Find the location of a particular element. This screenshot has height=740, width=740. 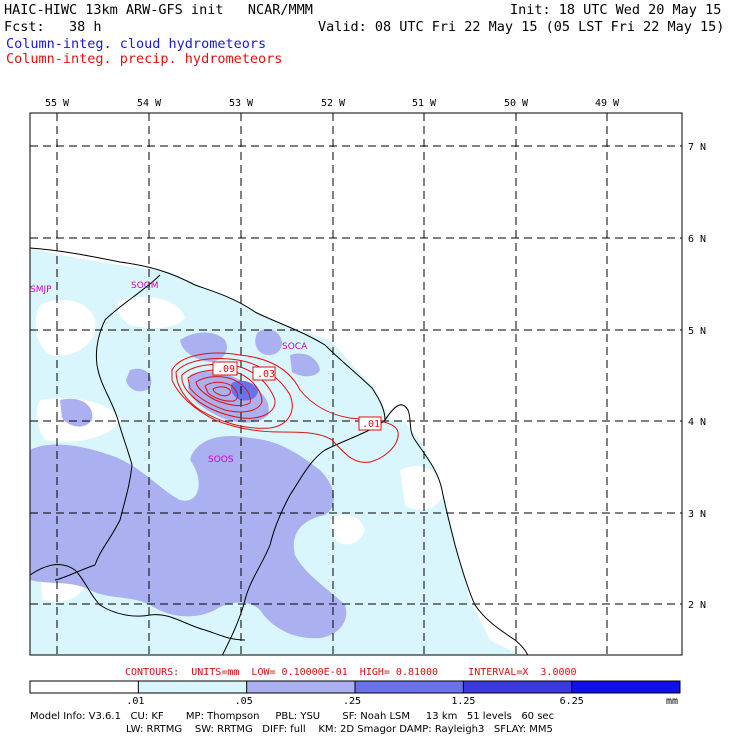

longitude-label: 49 W is located at coordinates (607, 103).